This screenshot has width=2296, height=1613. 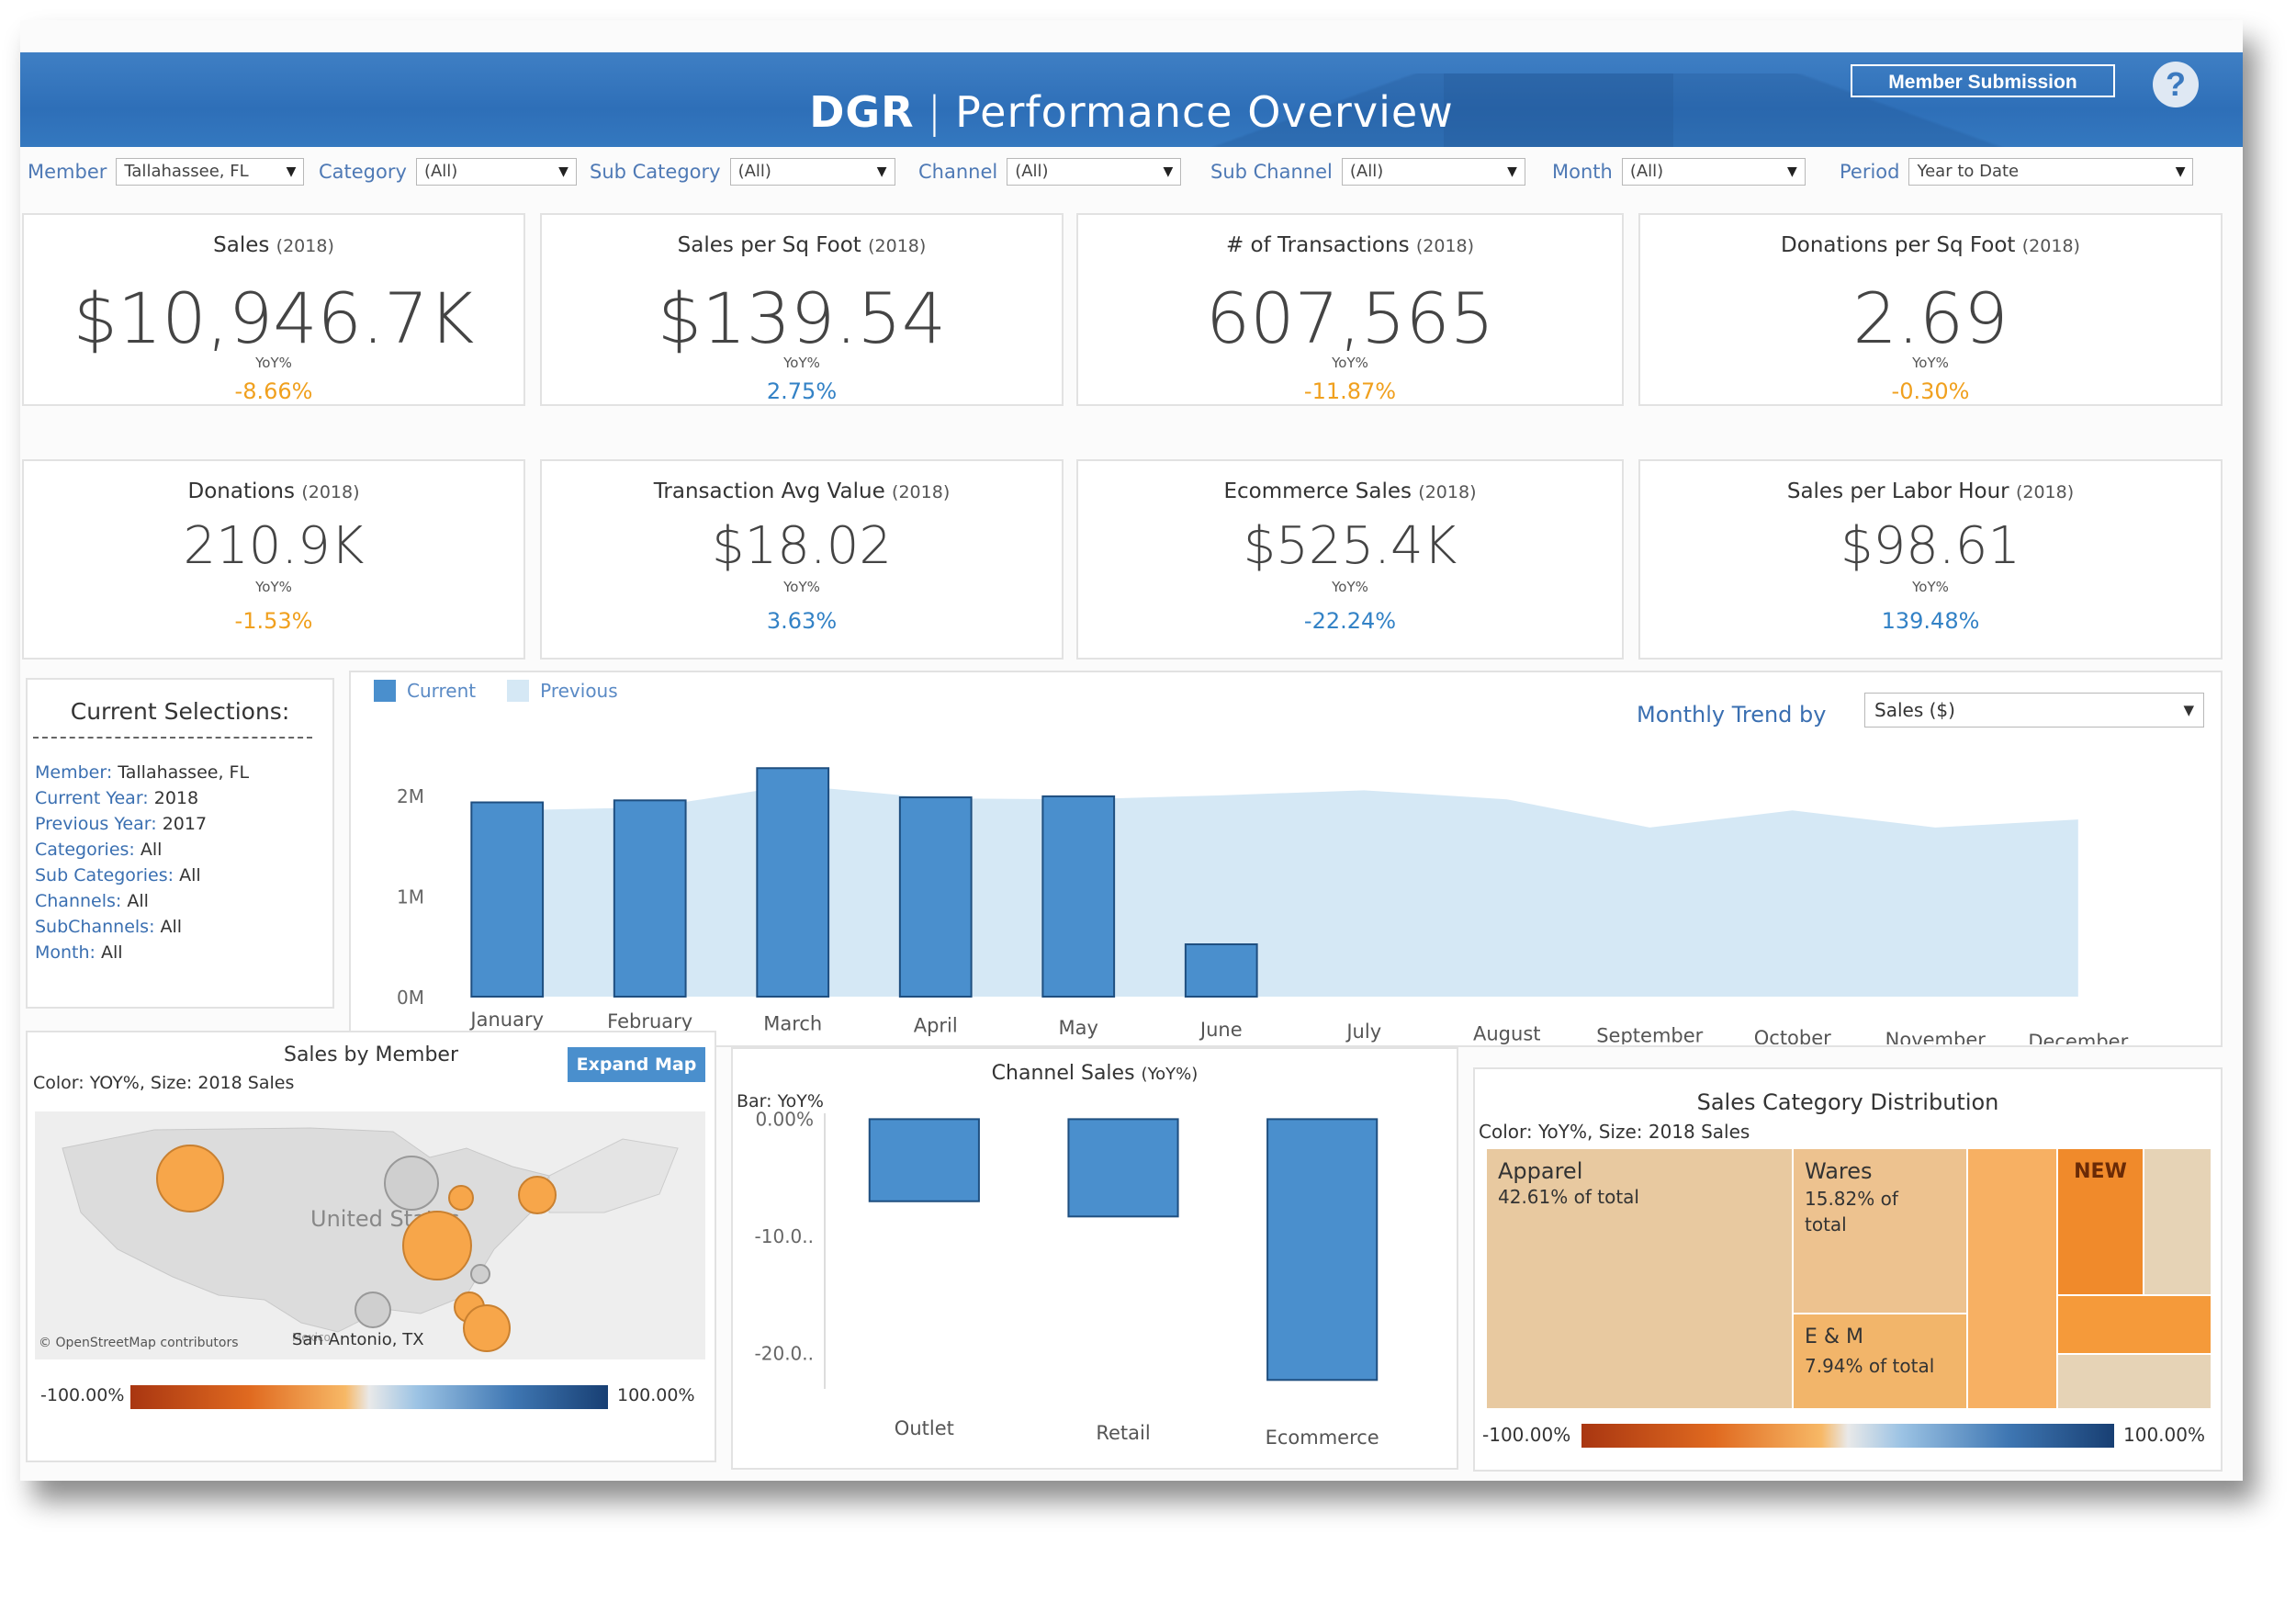 What do you see at coordinates (1350, 621) in the screenshot?
I see `kpi-delta: -22.24%` at bounding box center [1350, 621].